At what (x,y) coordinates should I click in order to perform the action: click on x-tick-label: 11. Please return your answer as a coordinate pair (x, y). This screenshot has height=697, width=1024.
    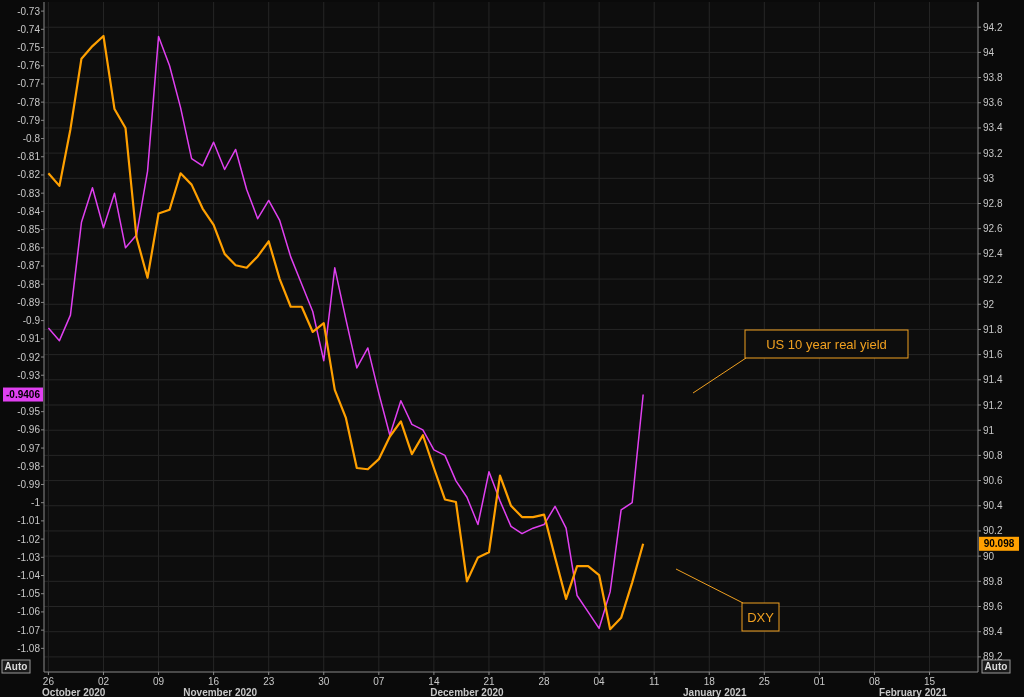
    Looking at the image, I should click on (654, 681).